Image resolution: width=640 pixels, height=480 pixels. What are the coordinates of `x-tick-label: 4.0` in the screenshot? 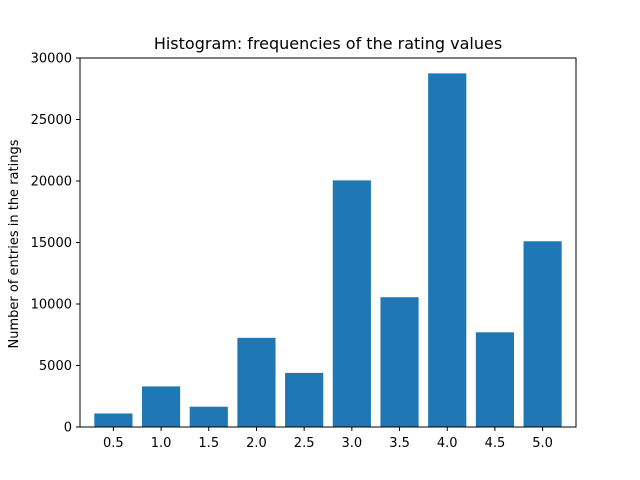 It's located at (447, 443).